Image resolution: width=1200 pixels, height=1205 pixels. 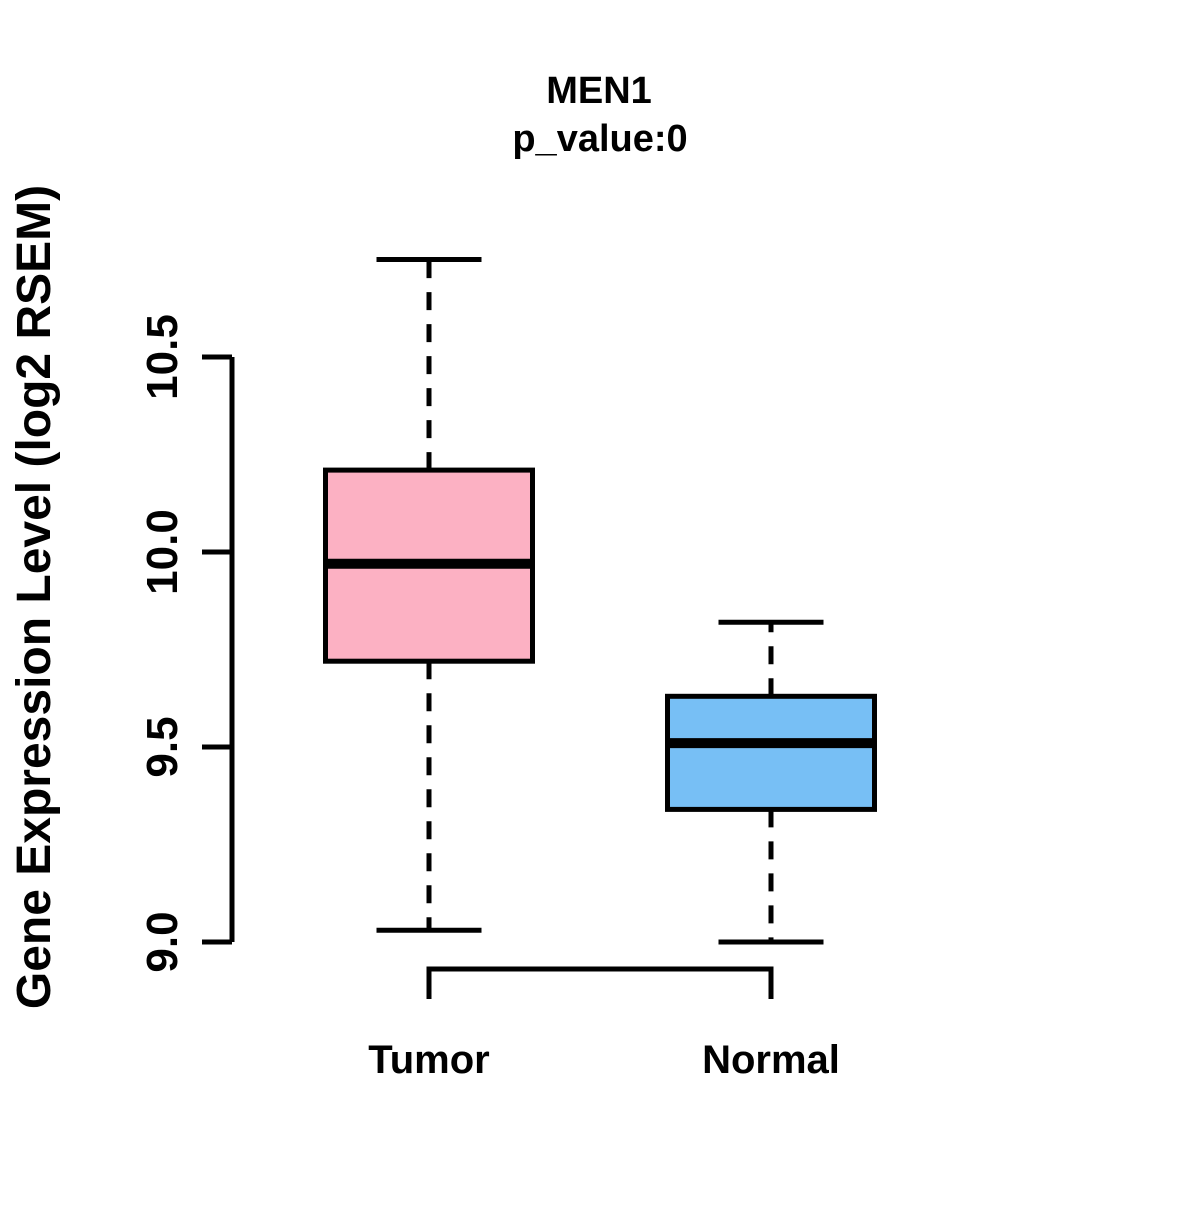 I want to click on normal-boxplot, so click(x=771, y=782).